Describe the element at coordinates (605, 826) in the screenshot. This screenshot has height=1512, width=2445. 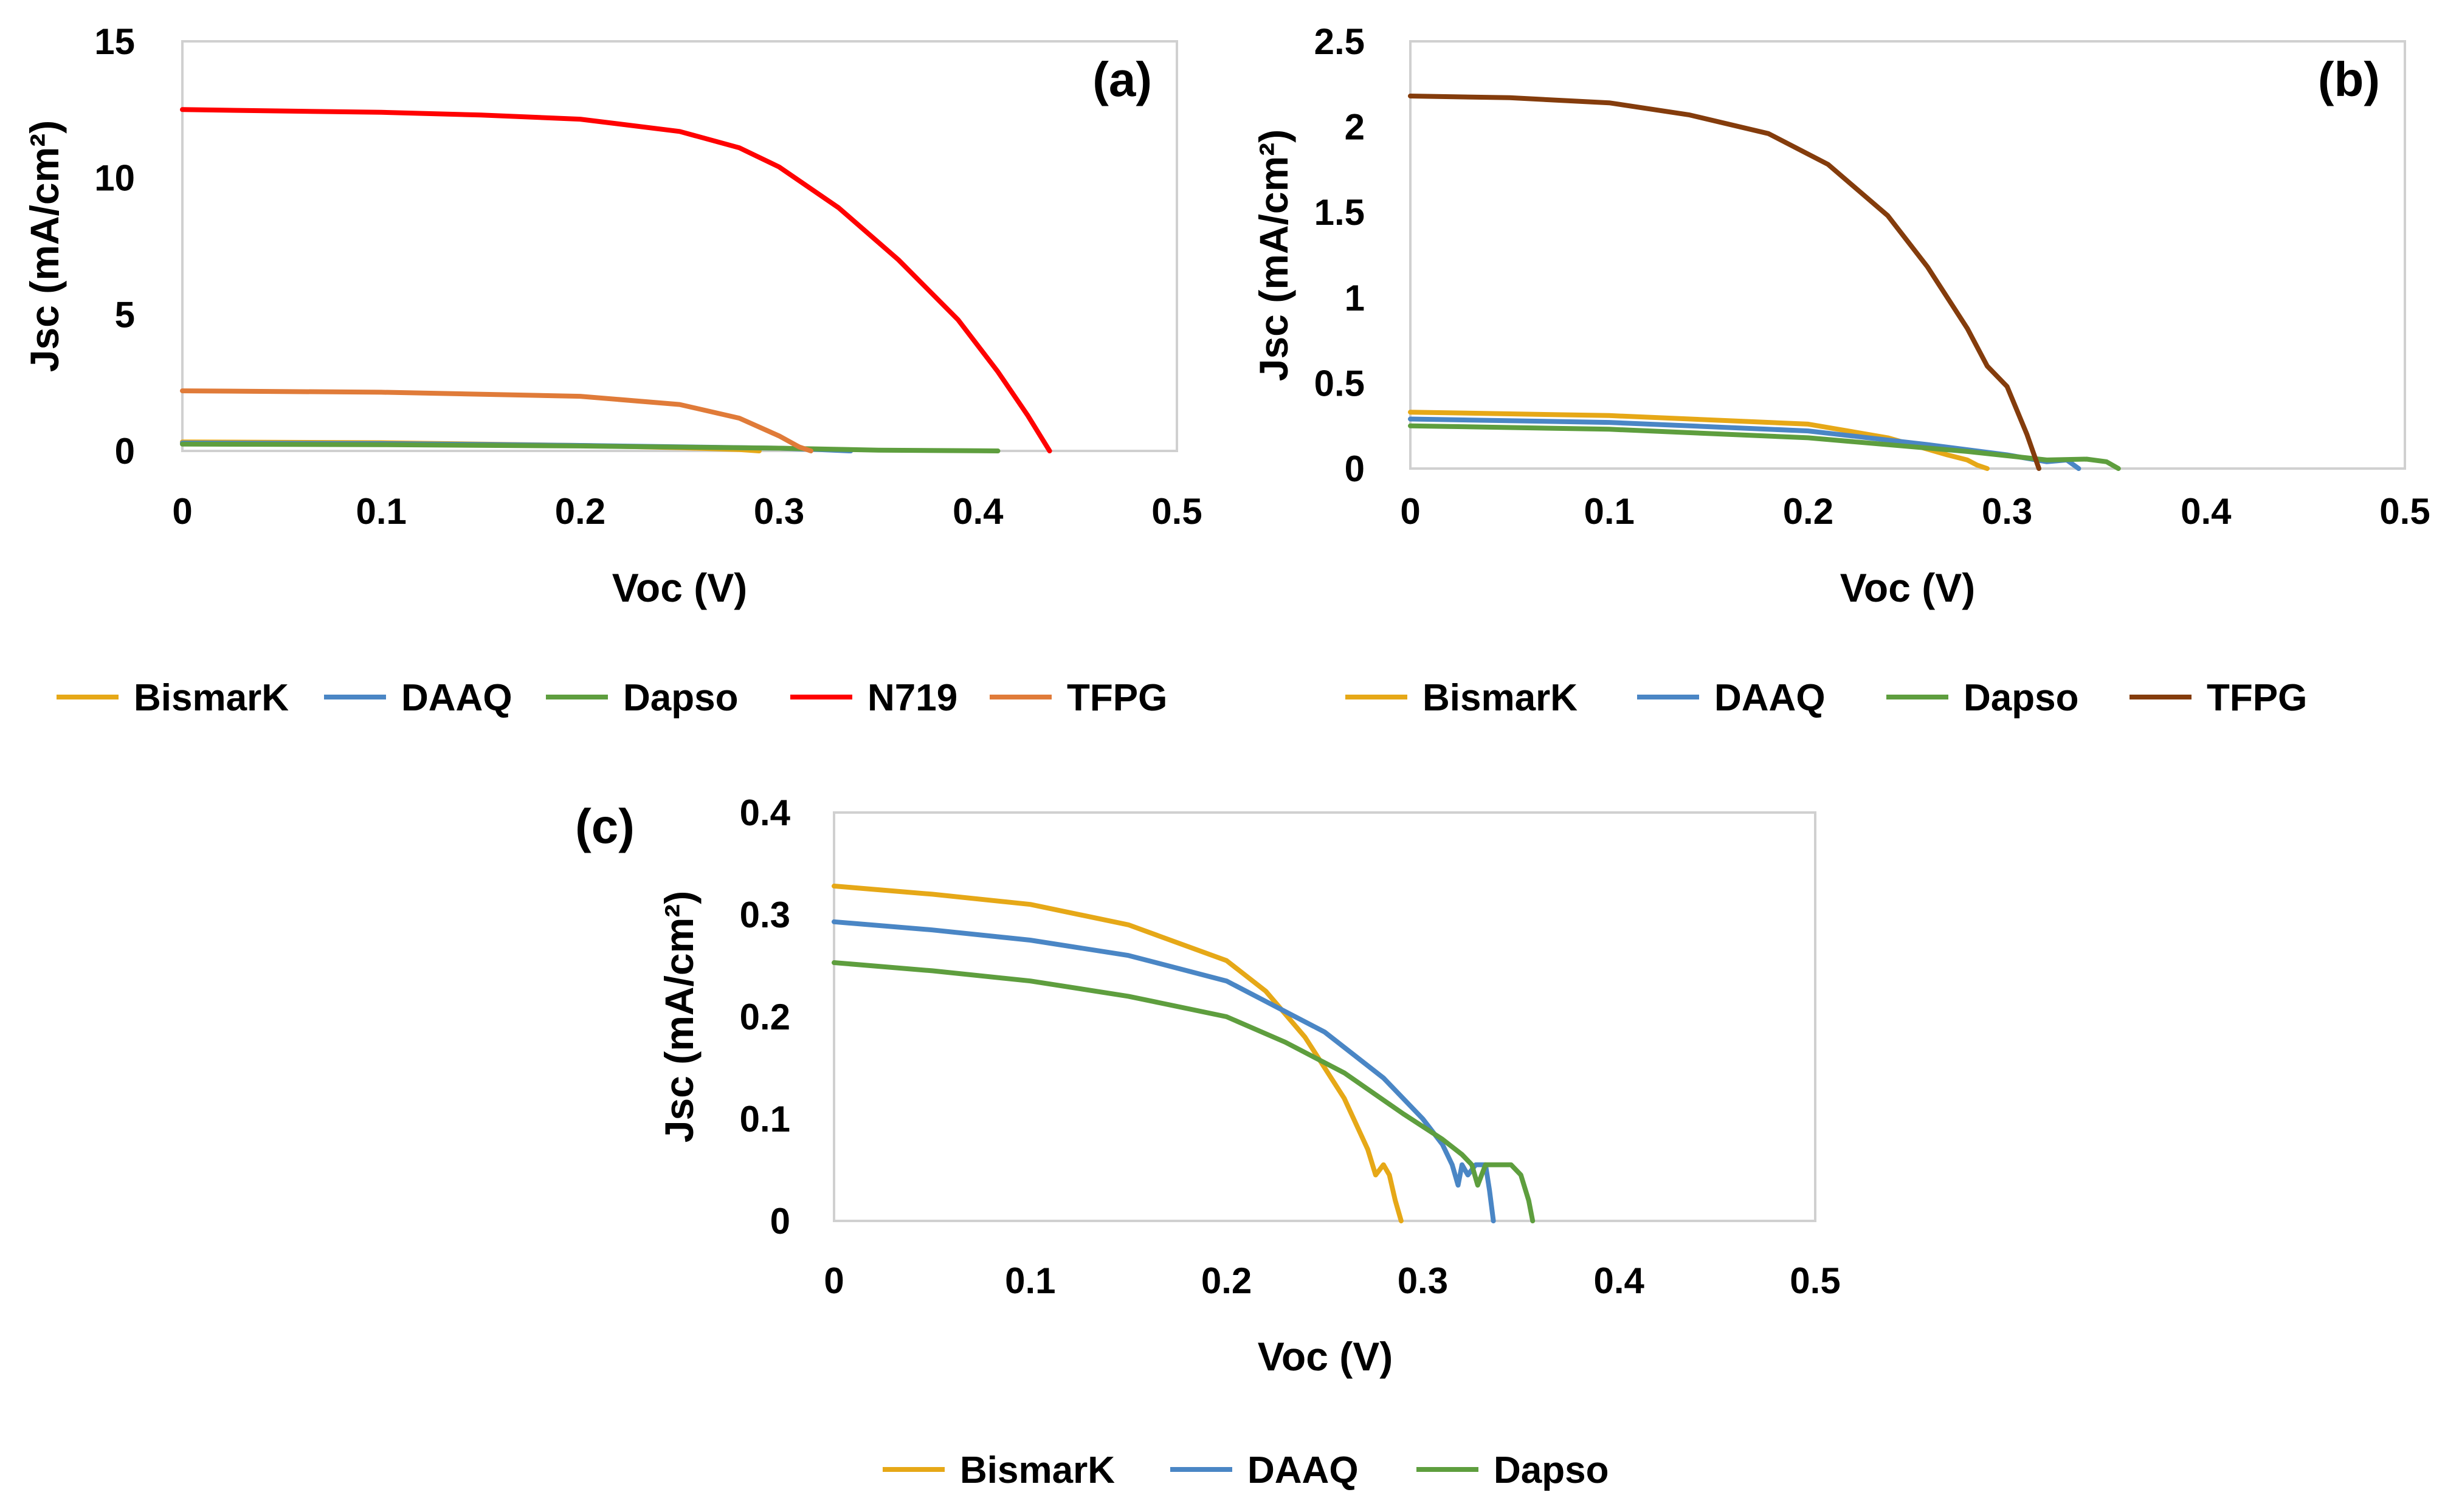
I see `panel-label: (c)` at that location.